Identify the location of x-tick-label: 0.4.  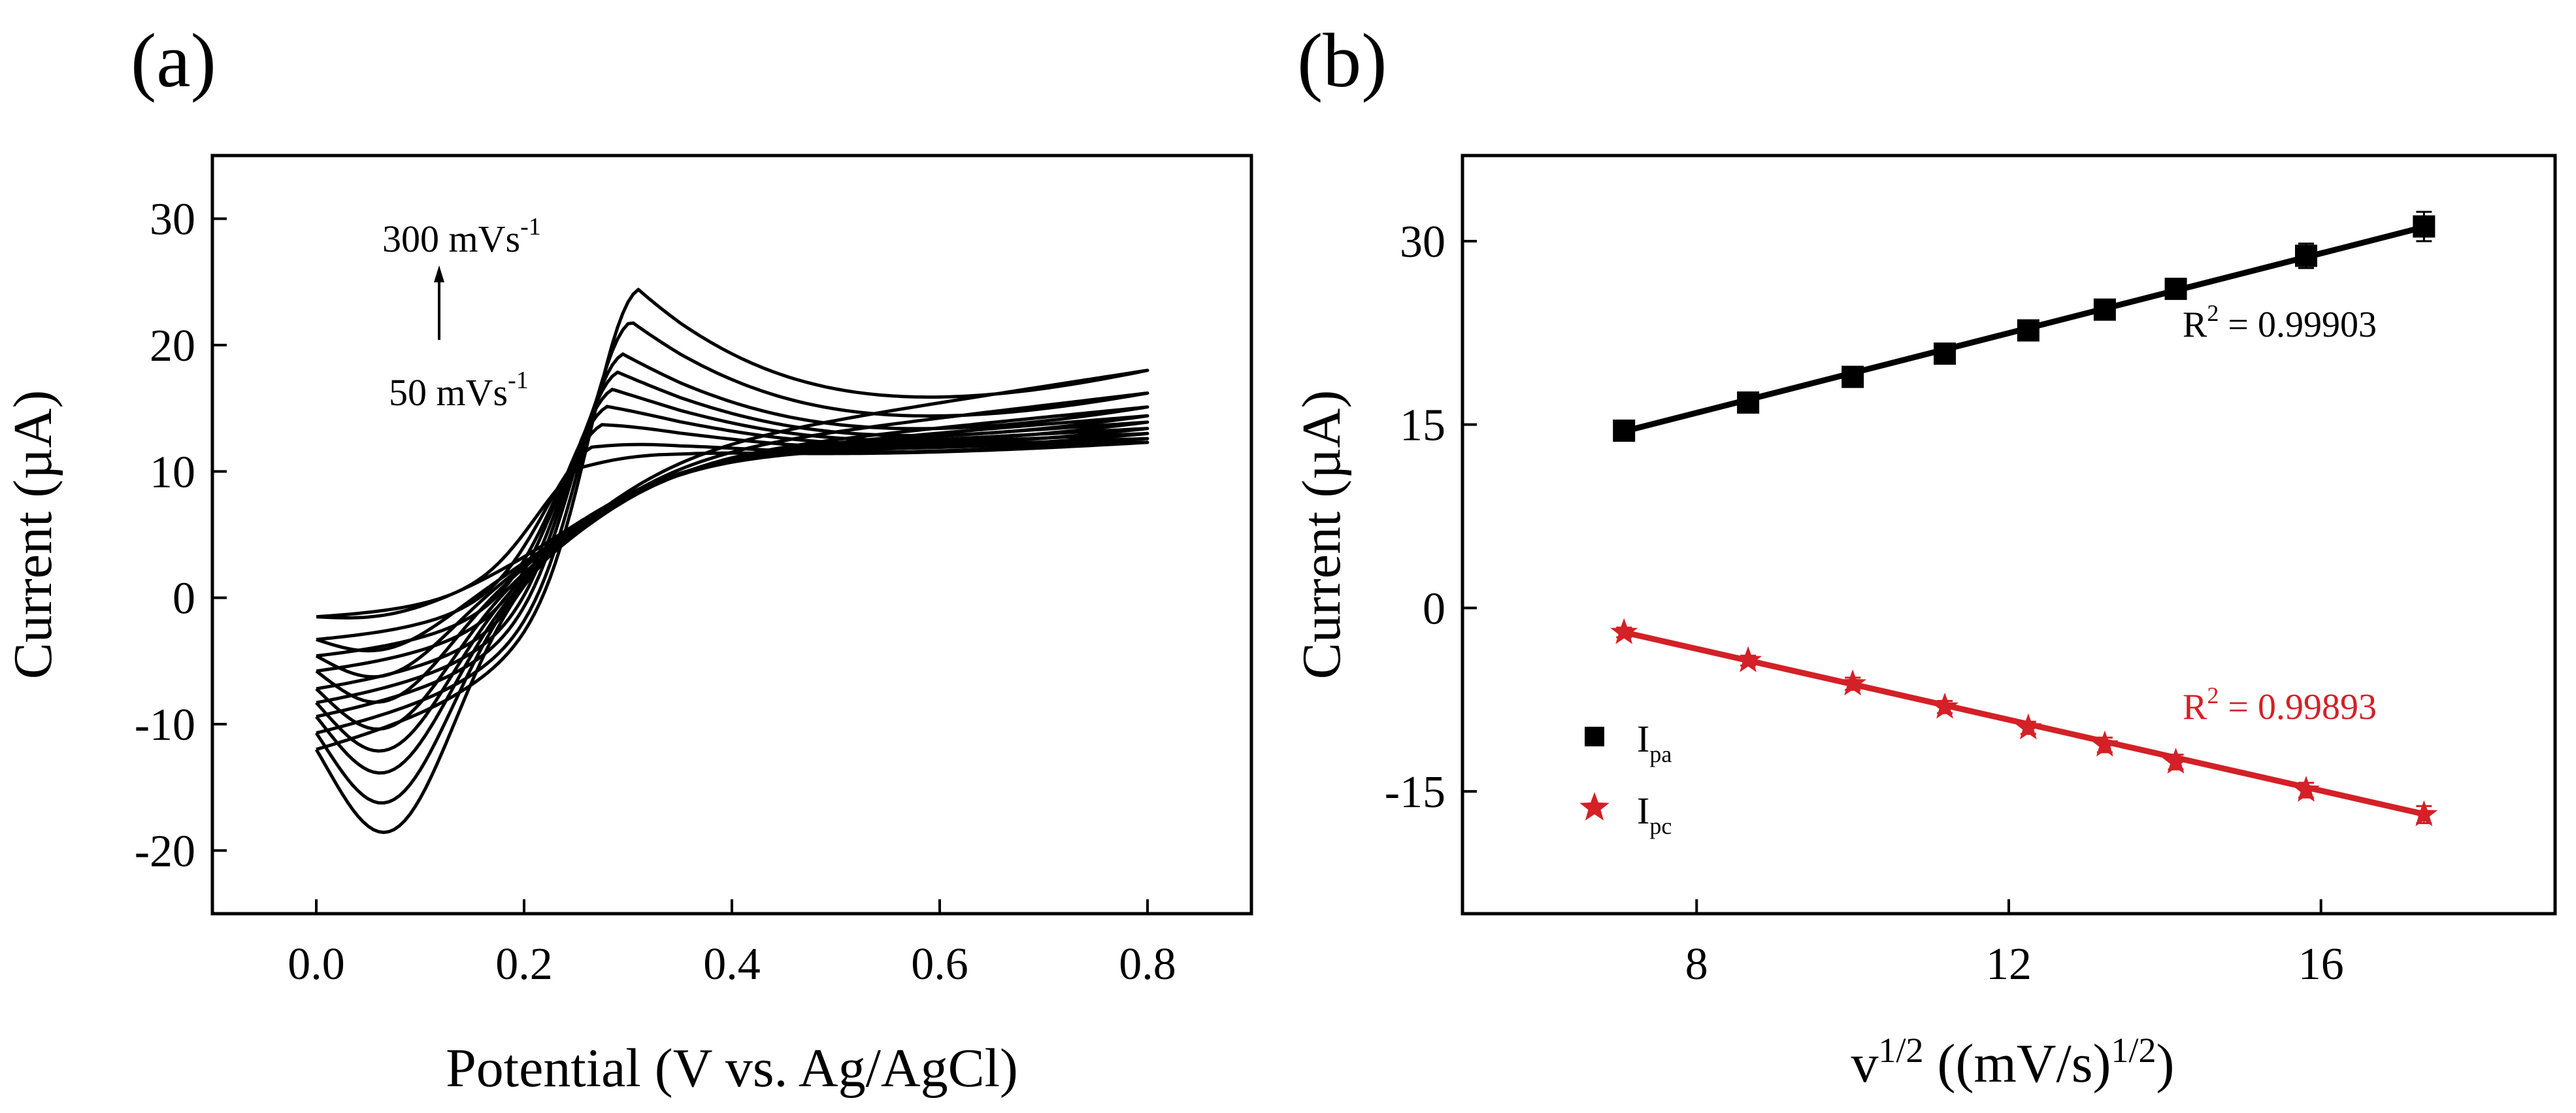
(732, 964).